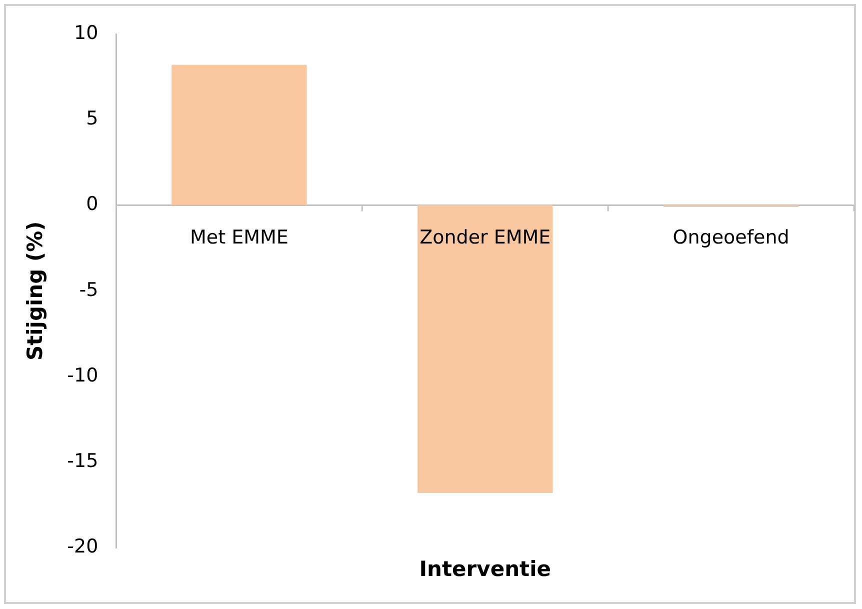  Describe the element at coordinates (82, 461) in the screenshot. I see `y-tick-label: -15` at that location.